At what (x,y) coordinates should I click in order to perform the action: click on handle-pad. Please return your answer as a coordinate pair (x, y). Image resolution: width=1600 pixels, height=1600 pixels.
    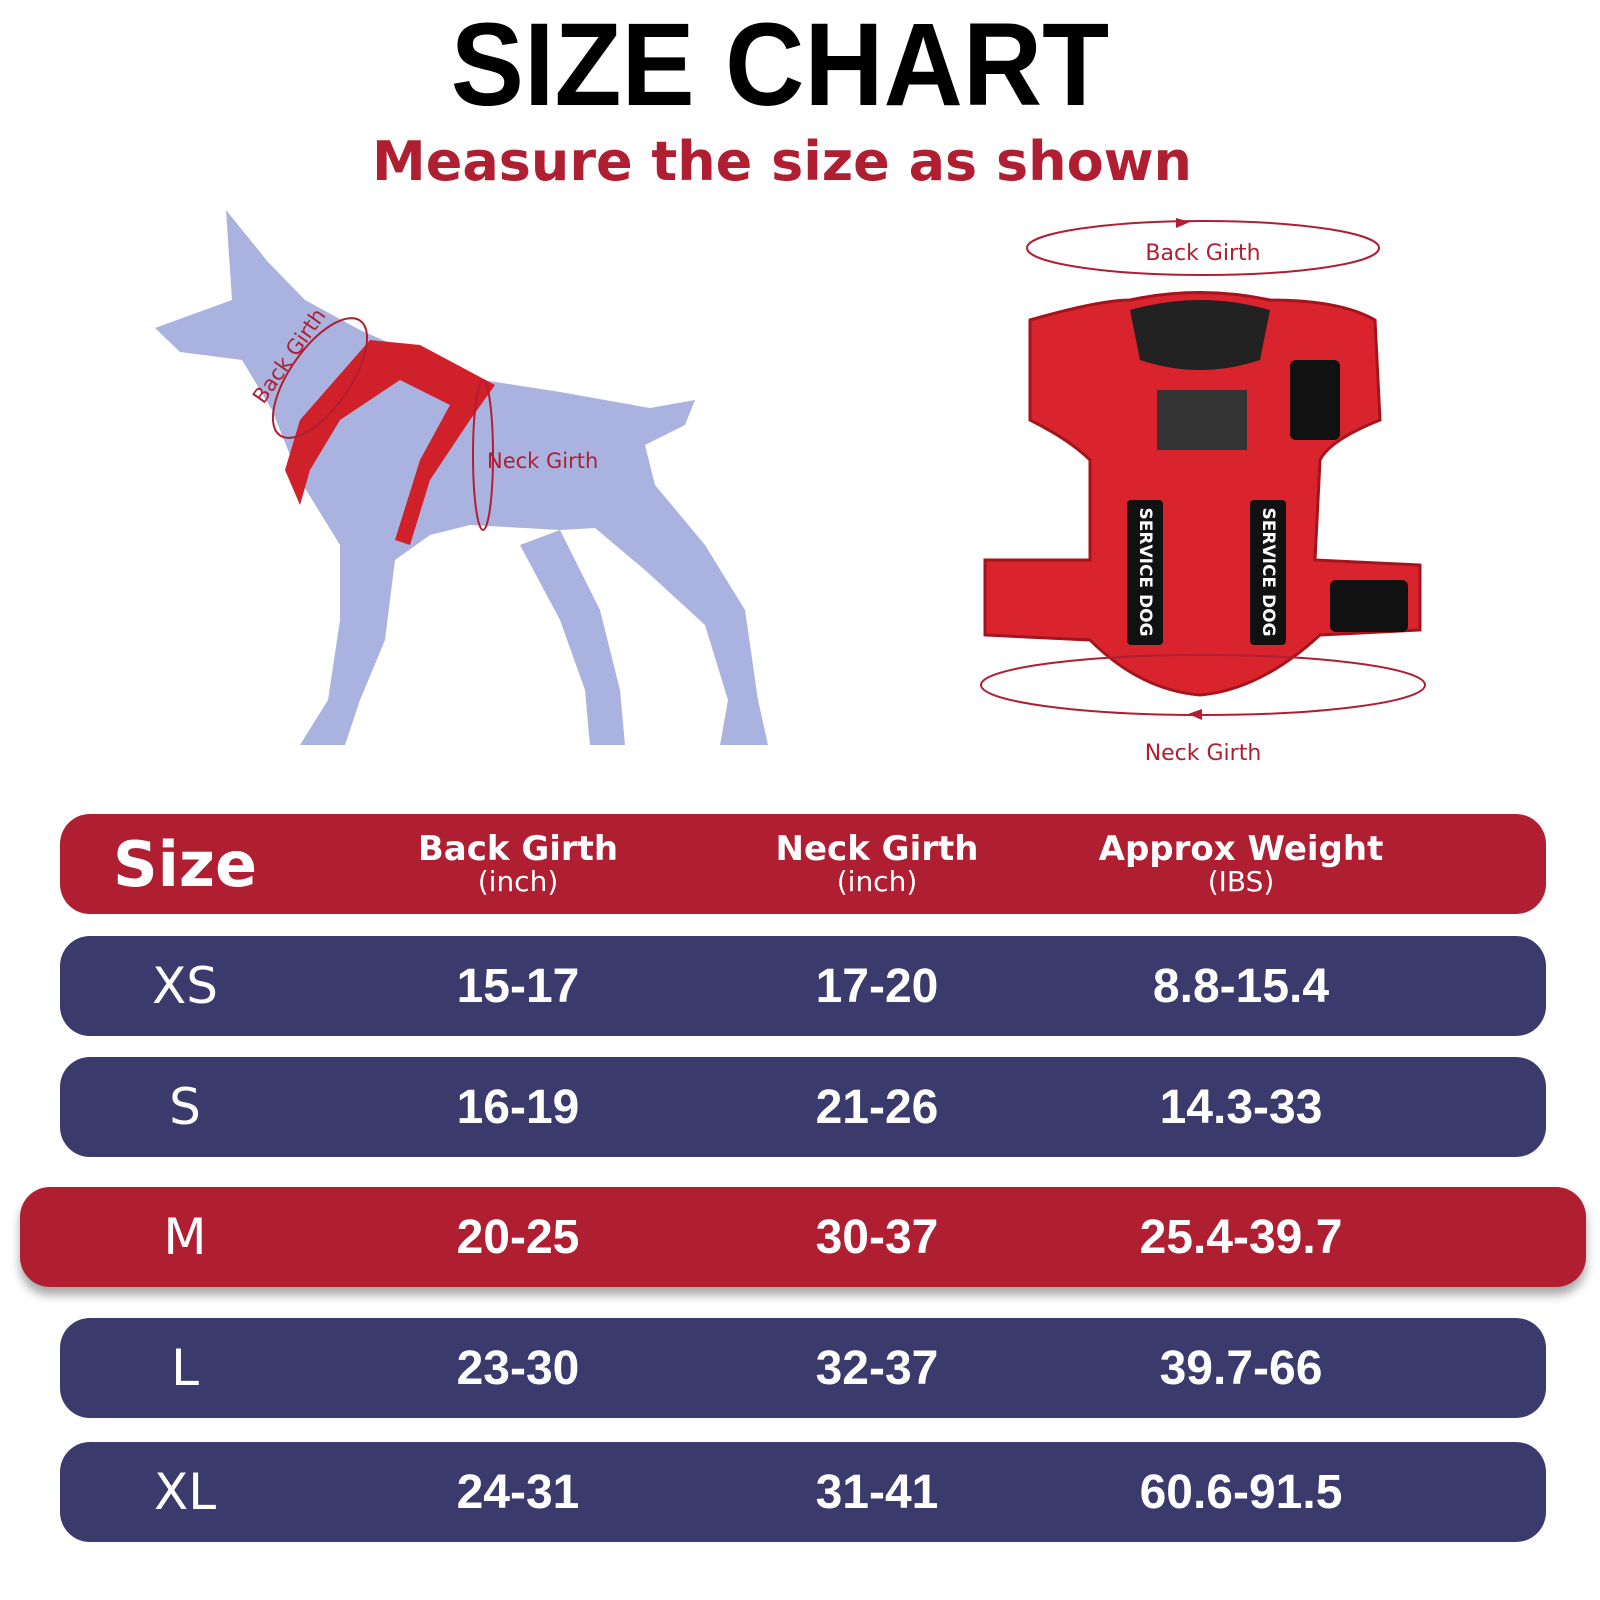
    Looking at the image, I should click on (1200, 335).